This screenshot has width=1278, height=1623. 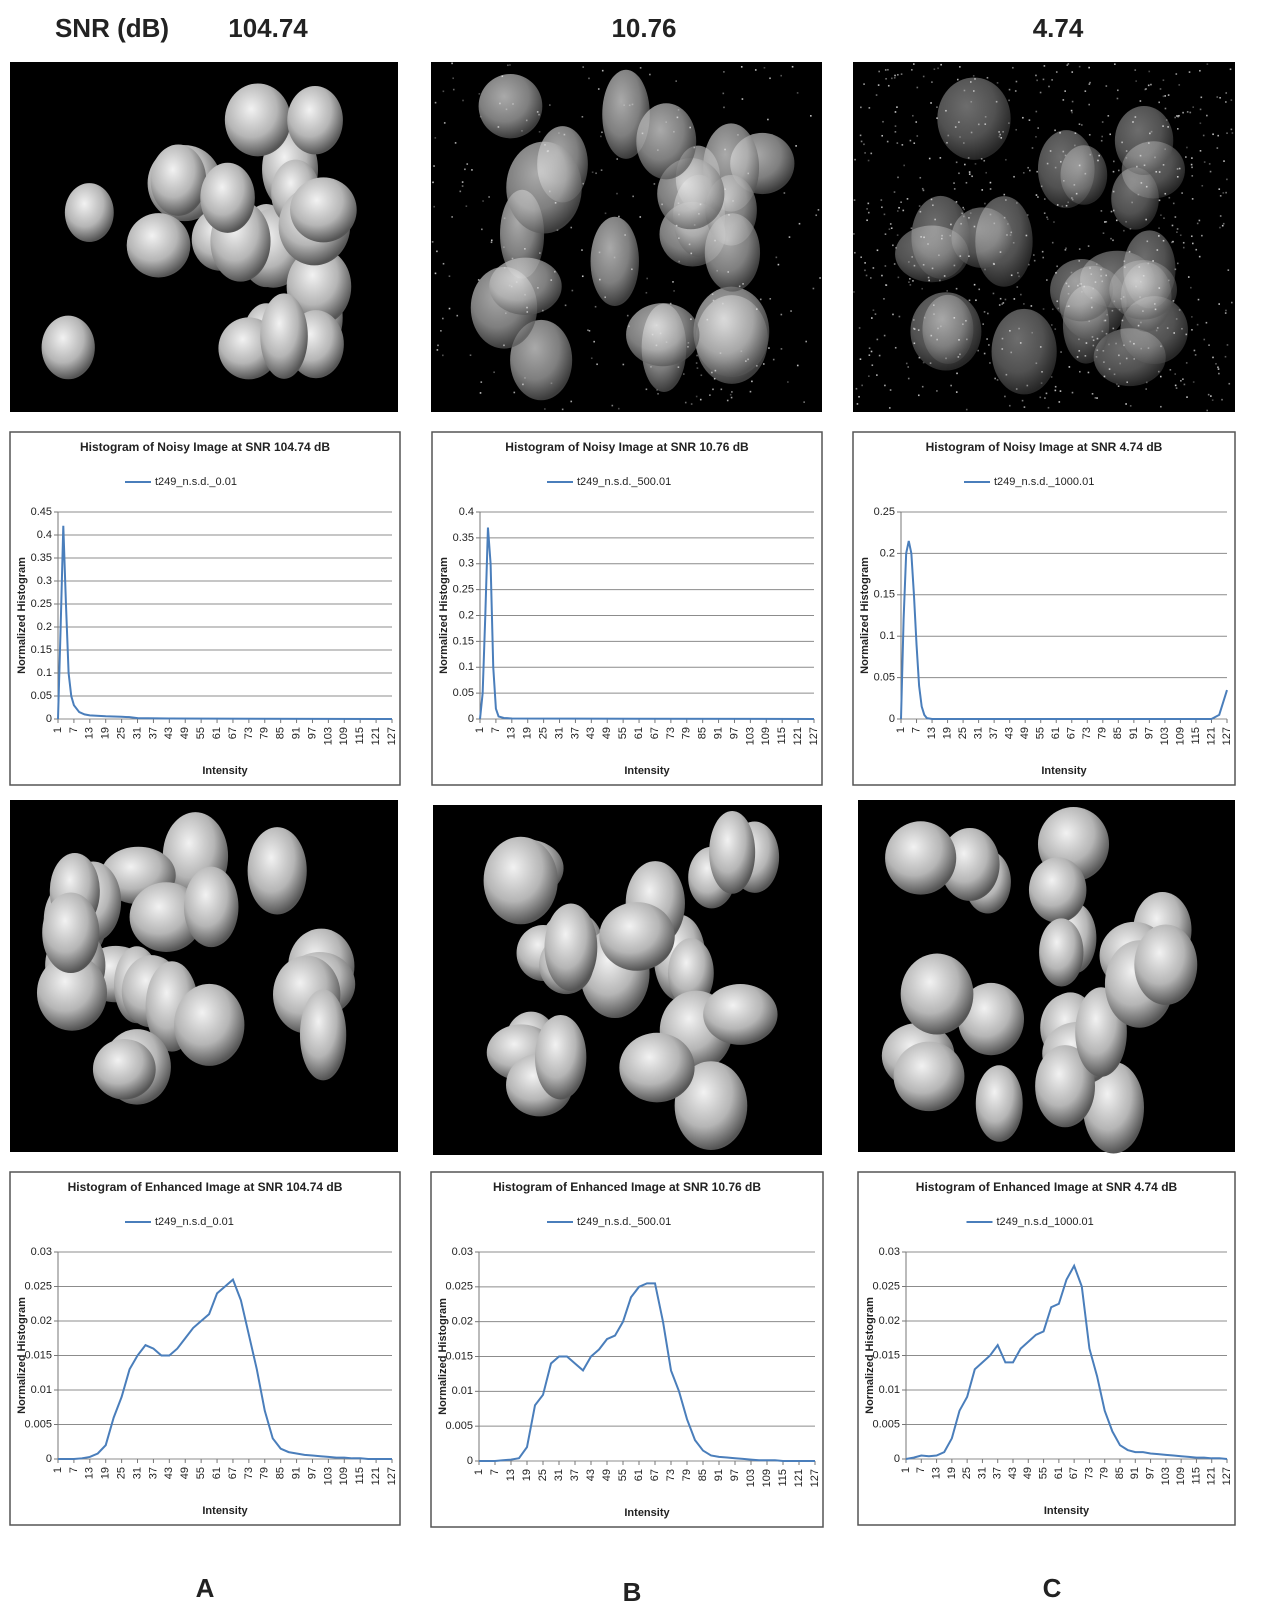 What do you see at coordinates (58, 730) in the screenshot?
I see `x-tick-label: 1` at bounding box center [58, 730].